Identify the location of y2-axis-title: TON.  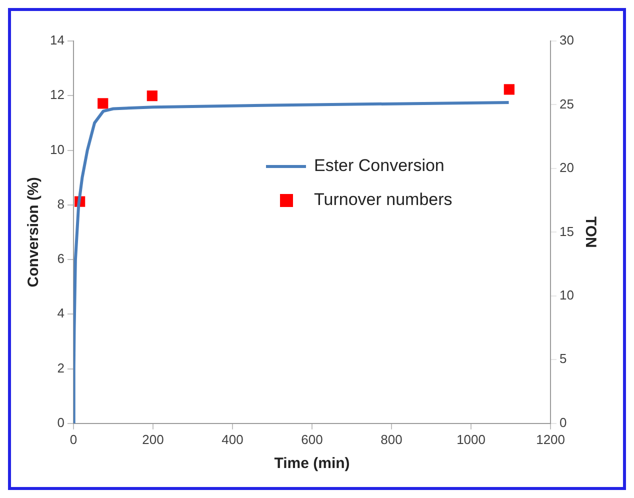
(590, 232).